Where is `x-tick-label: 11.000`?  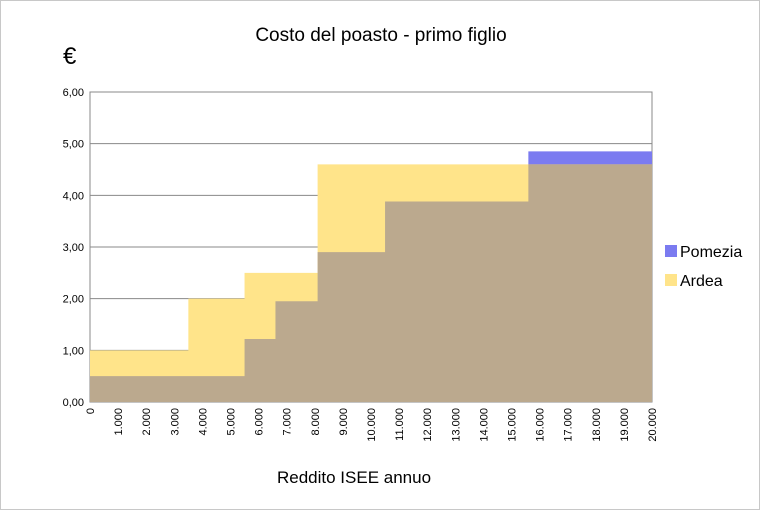
x-tick-label: 11.000 is located at coordinates (400, 424).